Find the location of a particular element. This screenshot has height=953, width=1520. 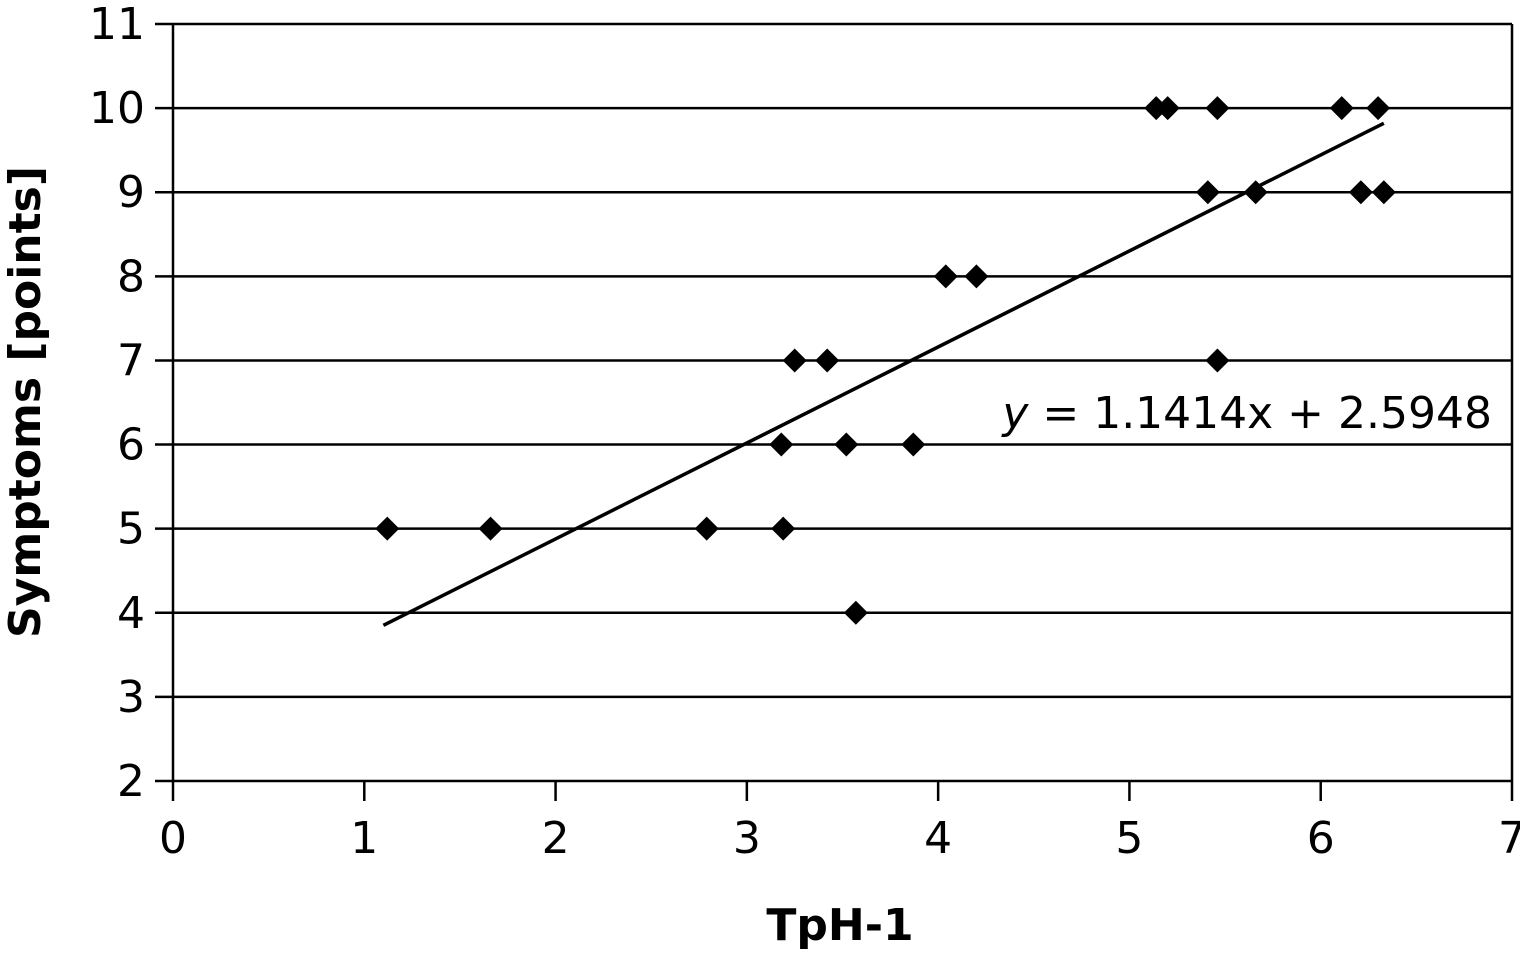

equation-rest: = 1.1414x + 2.5948 is located at coordinates (1260, 413).